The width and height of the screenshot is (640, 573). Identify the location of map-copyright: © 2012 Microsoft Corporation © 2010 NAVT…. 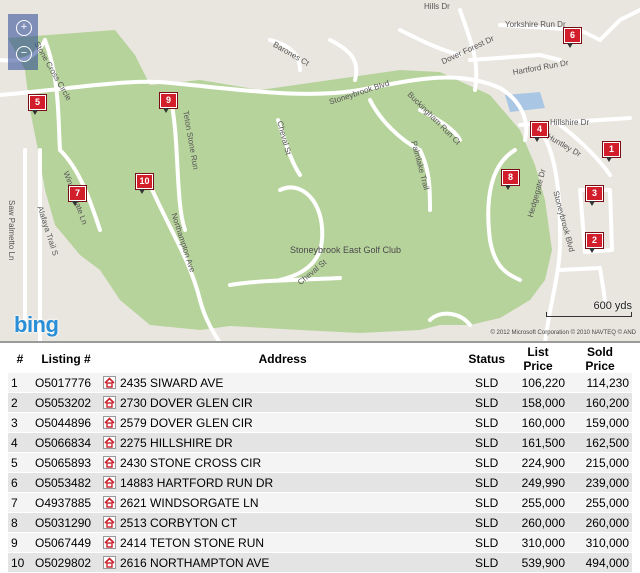
(563, 333).